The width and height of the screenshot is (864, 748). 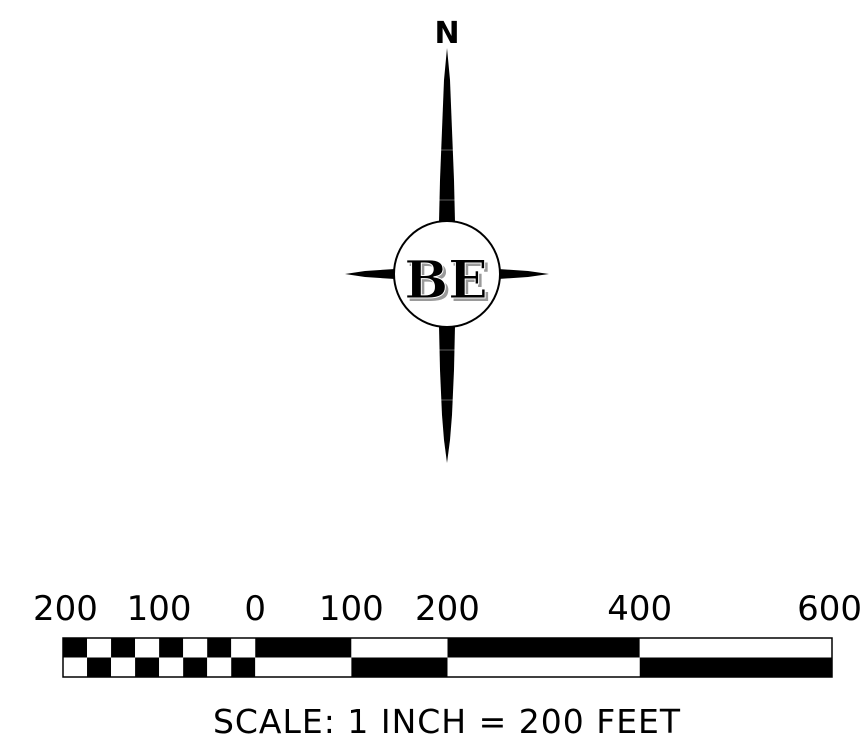 What do you see at coordinates (447, 394) in the screenshot?
I see `south-spike` at bounding box center [447, 394].